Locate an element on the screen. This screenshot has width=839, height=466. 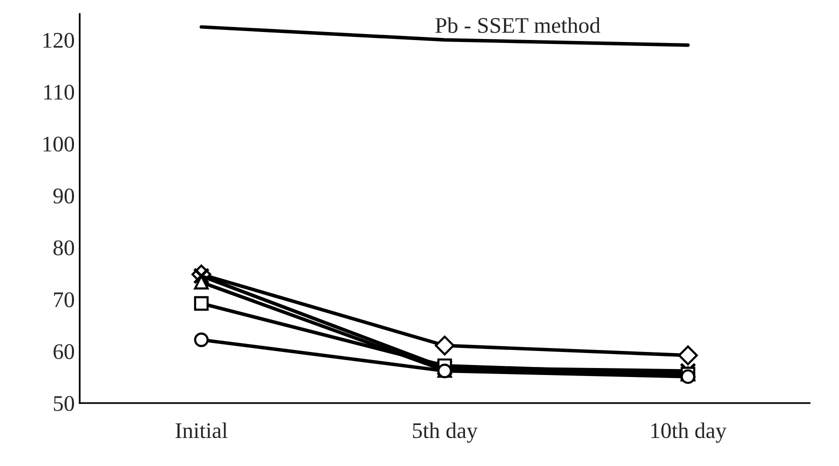
y-tick-label: 50 is located at coordinates (64, 404).